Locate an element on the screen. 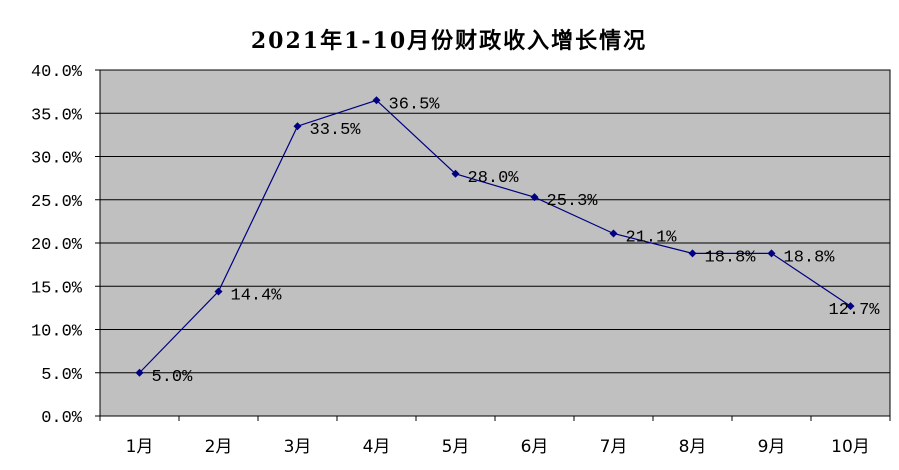 Image resolution: width=899 pixels, height=470 pixels. x-tick-label: 5月 is located at coordinates (456, 447).